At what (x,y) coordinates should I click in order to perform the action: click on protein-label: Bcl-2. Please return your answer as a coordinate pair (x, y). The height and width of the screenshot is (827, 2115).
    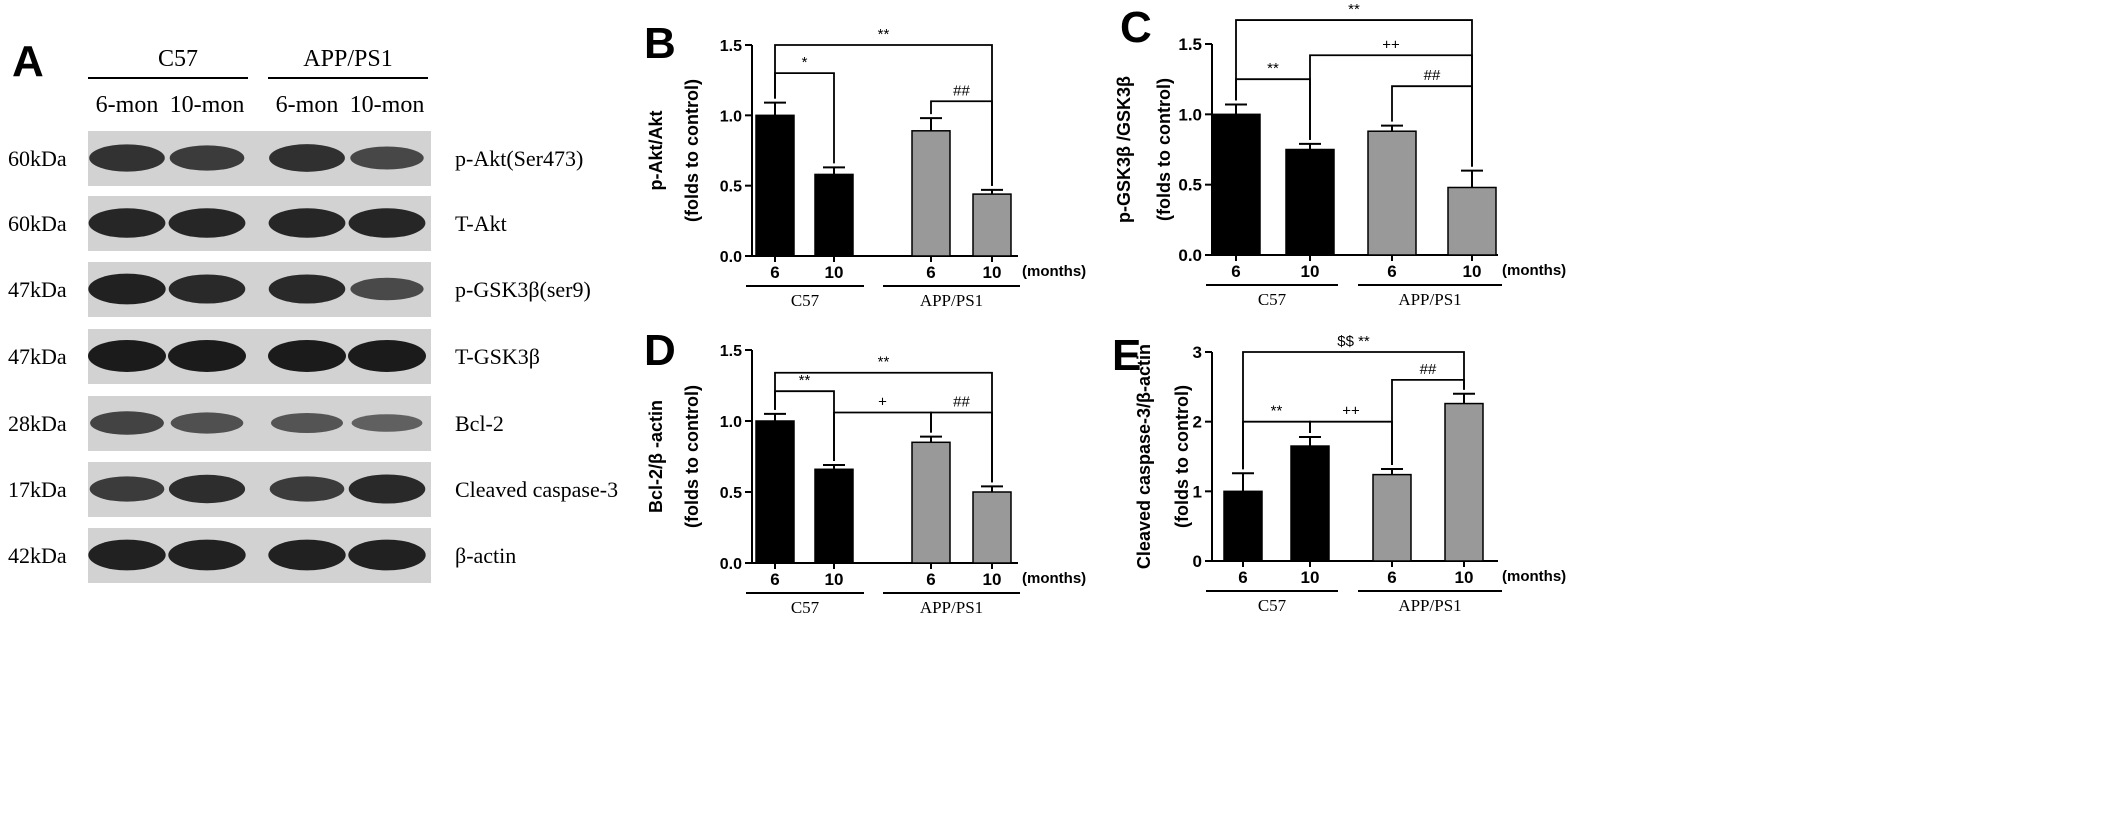
    Looking at the image, I should click on (479, 423).